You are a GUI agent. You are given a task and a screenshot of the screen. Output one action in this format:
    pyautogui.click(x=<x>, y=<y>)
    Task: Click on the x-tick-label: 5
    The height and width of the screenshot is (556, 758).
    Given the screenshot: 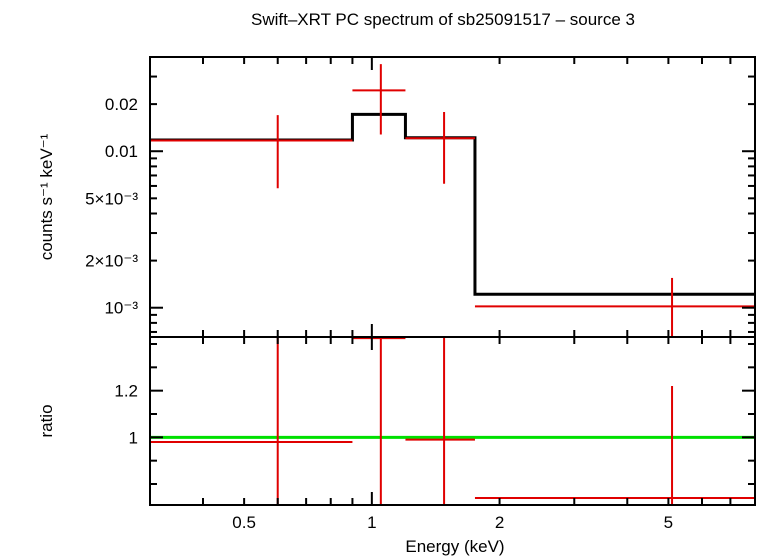 What is the action you would take?
    pyautogui.click(x=668, y=522)
    